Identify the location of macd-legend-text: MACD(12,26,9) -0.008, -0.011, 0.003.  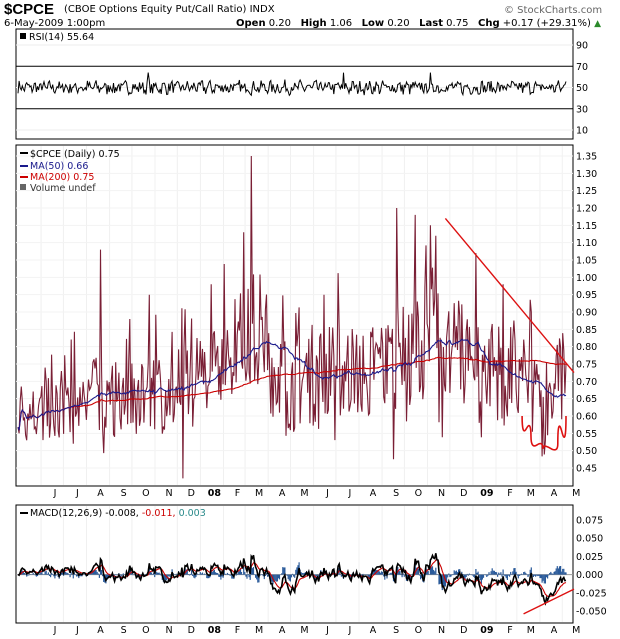
(118, 513).